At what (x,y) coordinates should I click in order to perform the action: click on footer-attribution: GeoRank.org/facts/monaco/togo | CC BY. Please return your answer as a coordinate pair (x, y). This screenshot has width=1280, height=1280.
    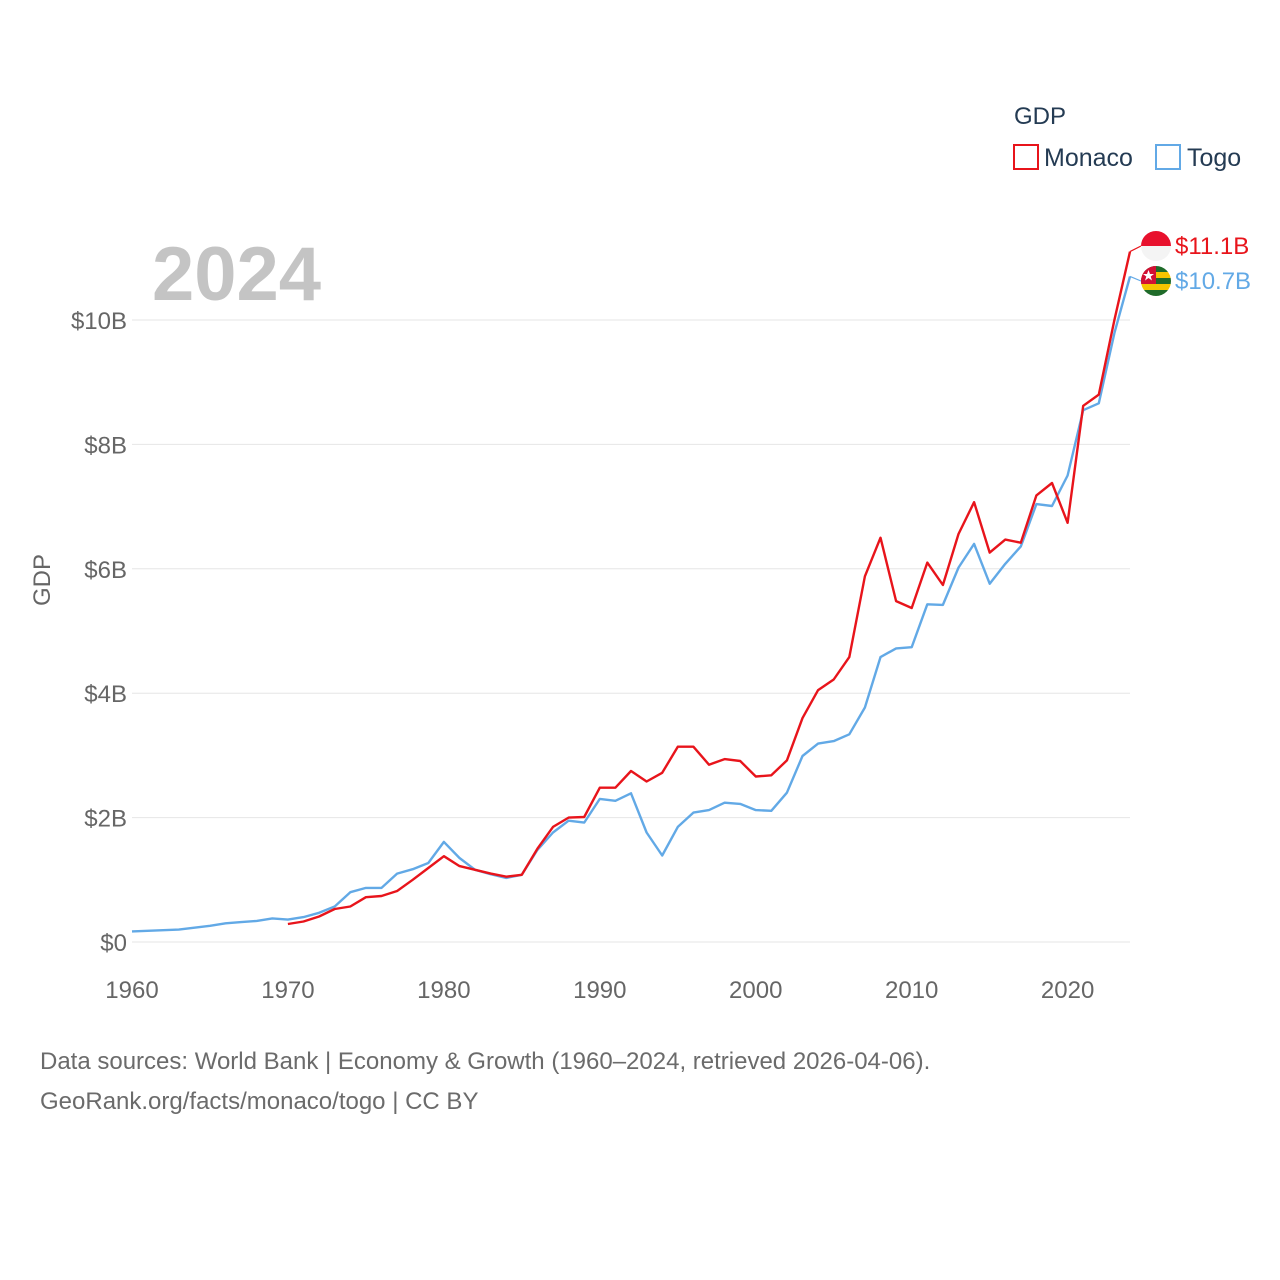
    Looking at the image, I should click on (259, 1101).